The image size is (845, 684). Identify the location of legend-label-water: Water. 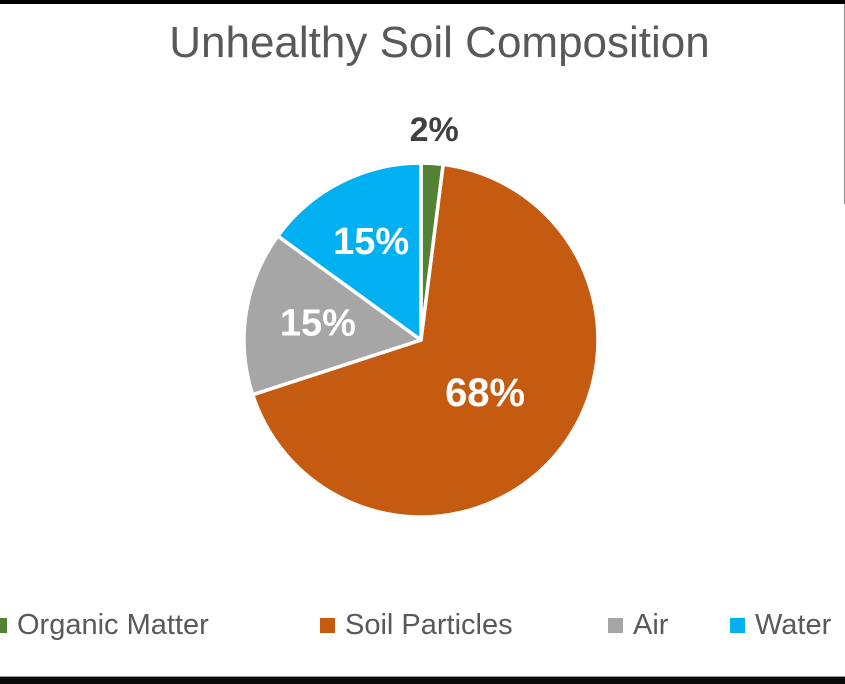
(793, 625).